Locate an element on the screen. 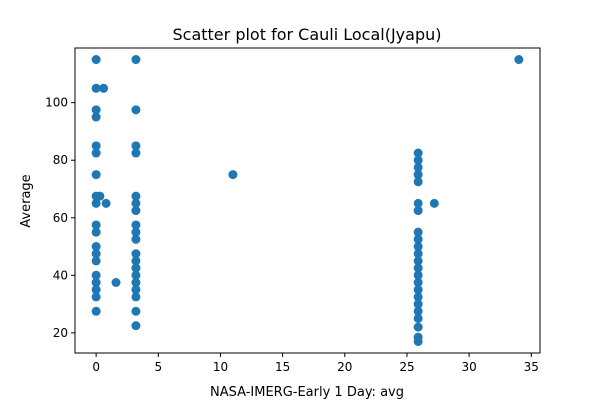 The image size is (600, 400). x-tick-label: 35 is located at coordinates (531, 367).